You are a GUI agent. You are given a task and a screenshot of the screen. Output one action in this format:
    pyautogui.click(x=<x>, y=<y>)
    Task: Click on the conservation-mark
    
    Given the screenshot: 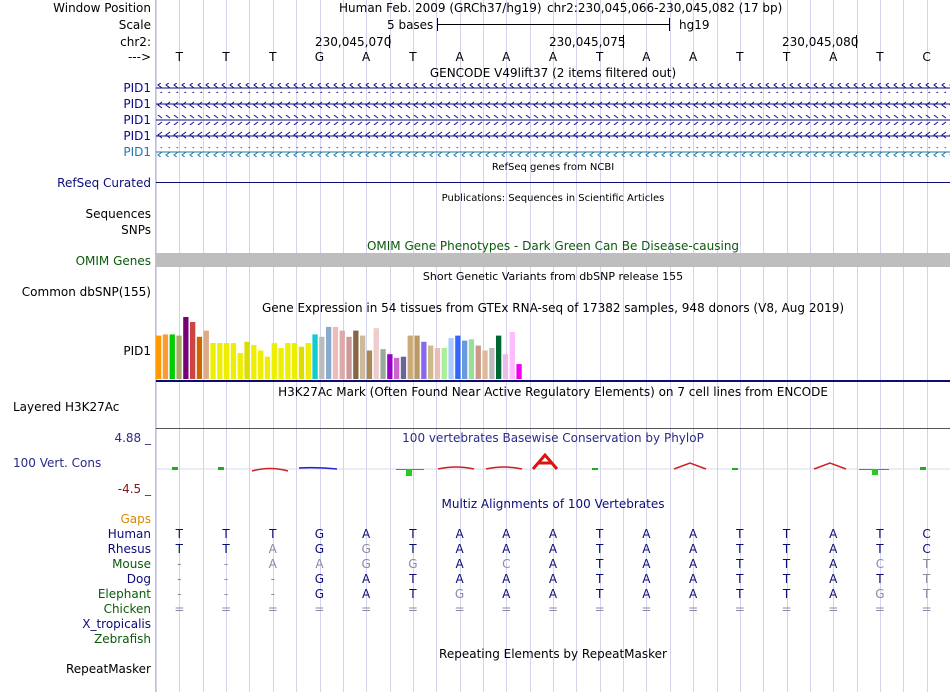 What is the action you would take?
    pyautogui.click(x=221, y=468)
    